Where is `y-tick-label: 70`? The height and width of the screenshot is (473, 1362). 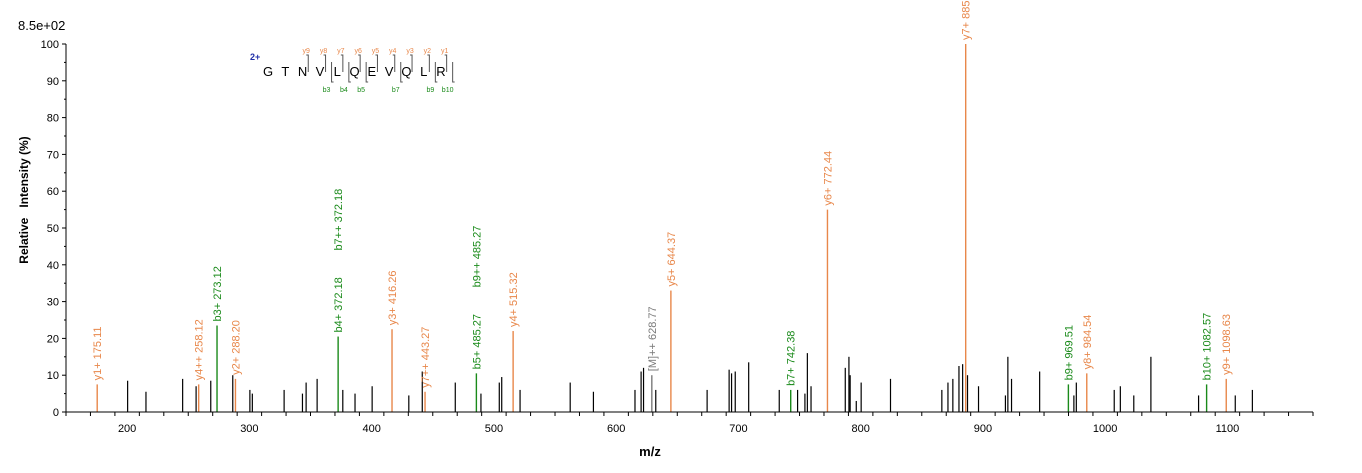 y-tick-label: 70 is located at coordinates (53, 155).